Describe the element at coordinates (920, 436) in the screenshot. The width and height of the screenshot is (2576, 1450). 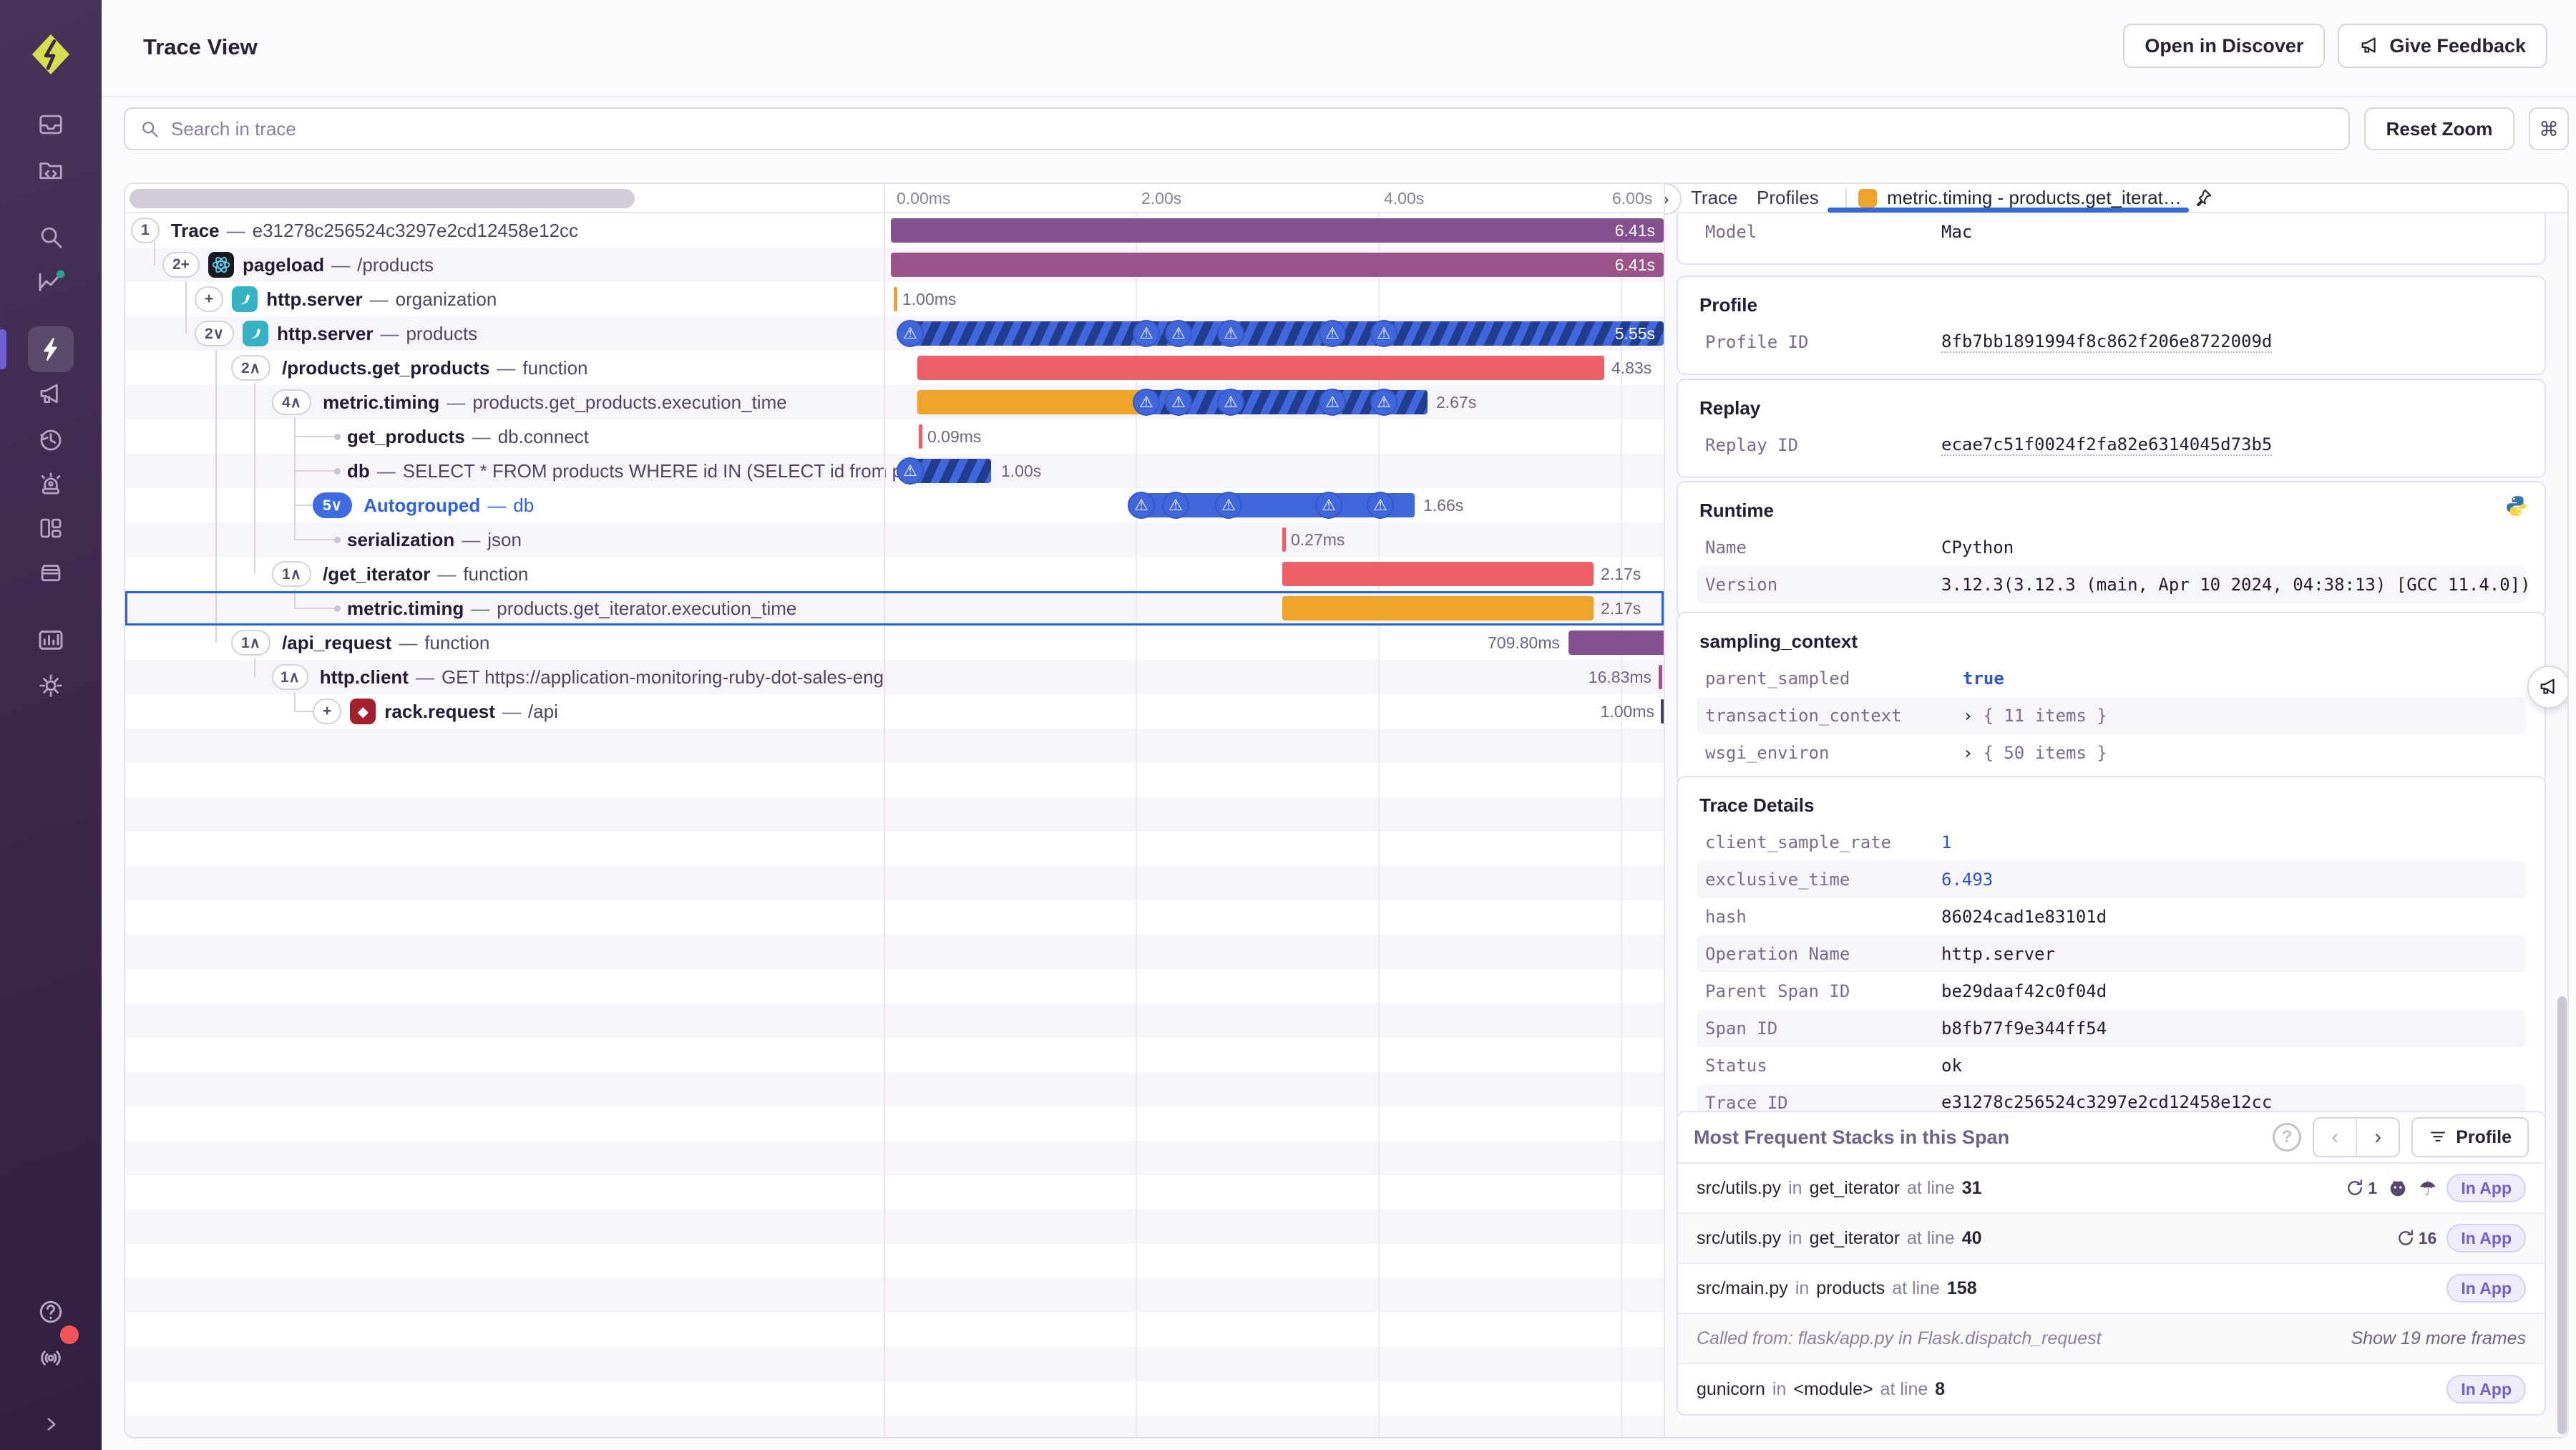
I see `span-tick-get-products-db-connect` at that location.